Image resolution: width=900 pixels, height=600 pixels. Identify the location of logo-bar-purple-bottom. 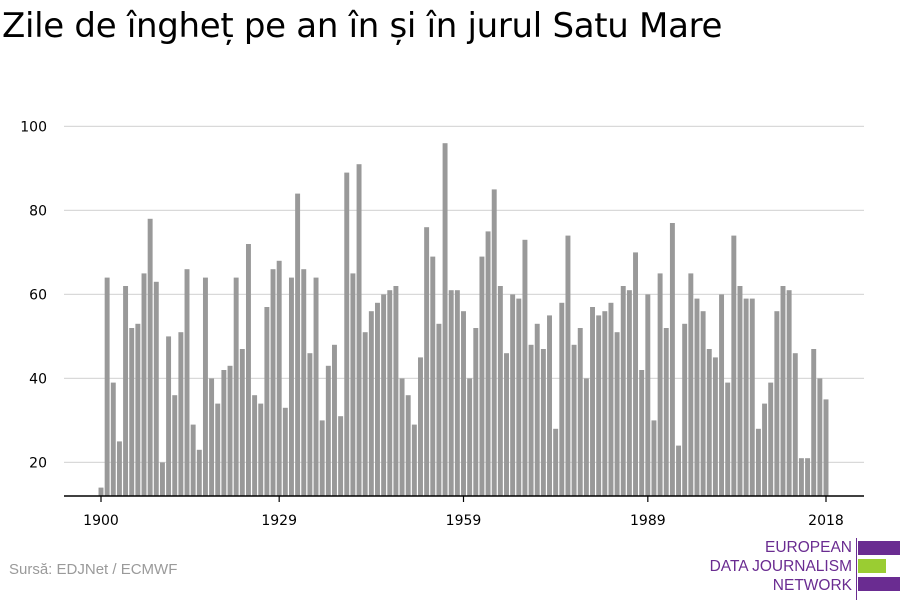
(879, 584).